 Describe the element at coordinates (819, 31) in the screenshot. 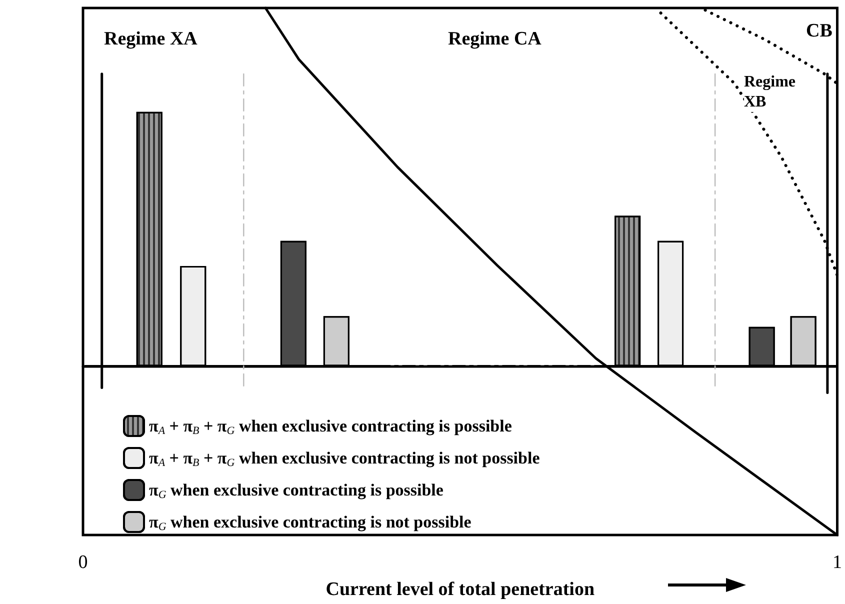

I see `annotation: CB` at that location.